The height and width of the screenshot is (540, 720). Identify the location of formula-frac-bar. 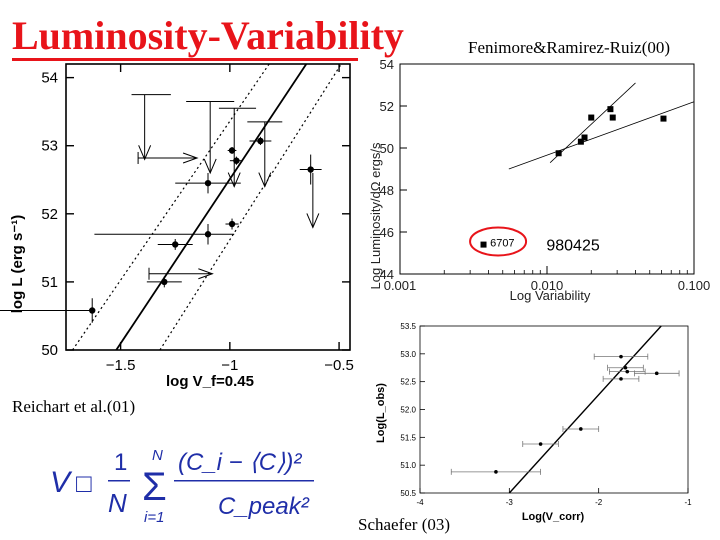
(119, 481).